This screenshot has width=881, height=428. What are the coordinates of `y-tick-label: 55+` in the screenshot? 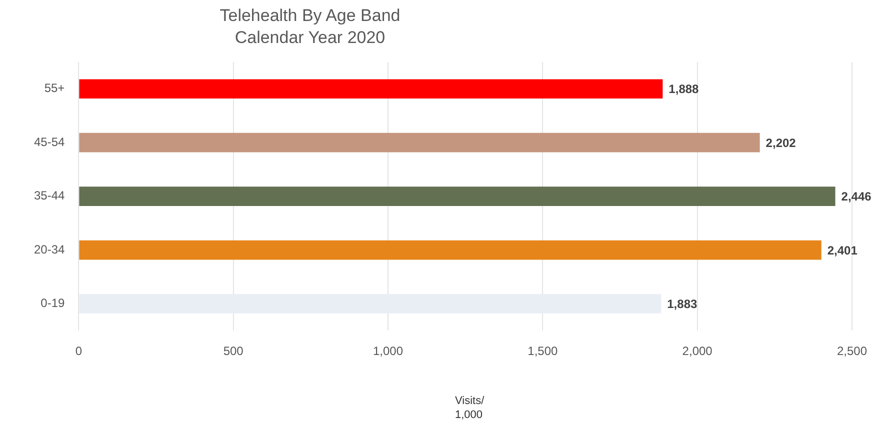 It's located at (54, 88).